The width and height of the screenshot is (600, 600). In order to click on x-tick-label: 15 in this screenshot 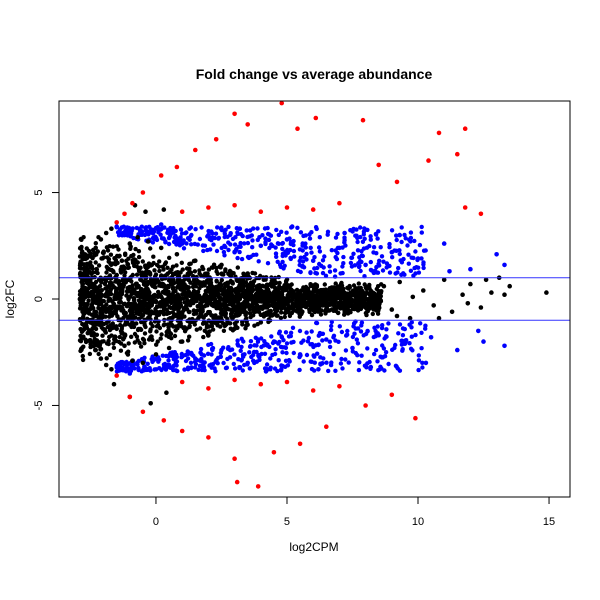, I will do `click(549, 522)`.